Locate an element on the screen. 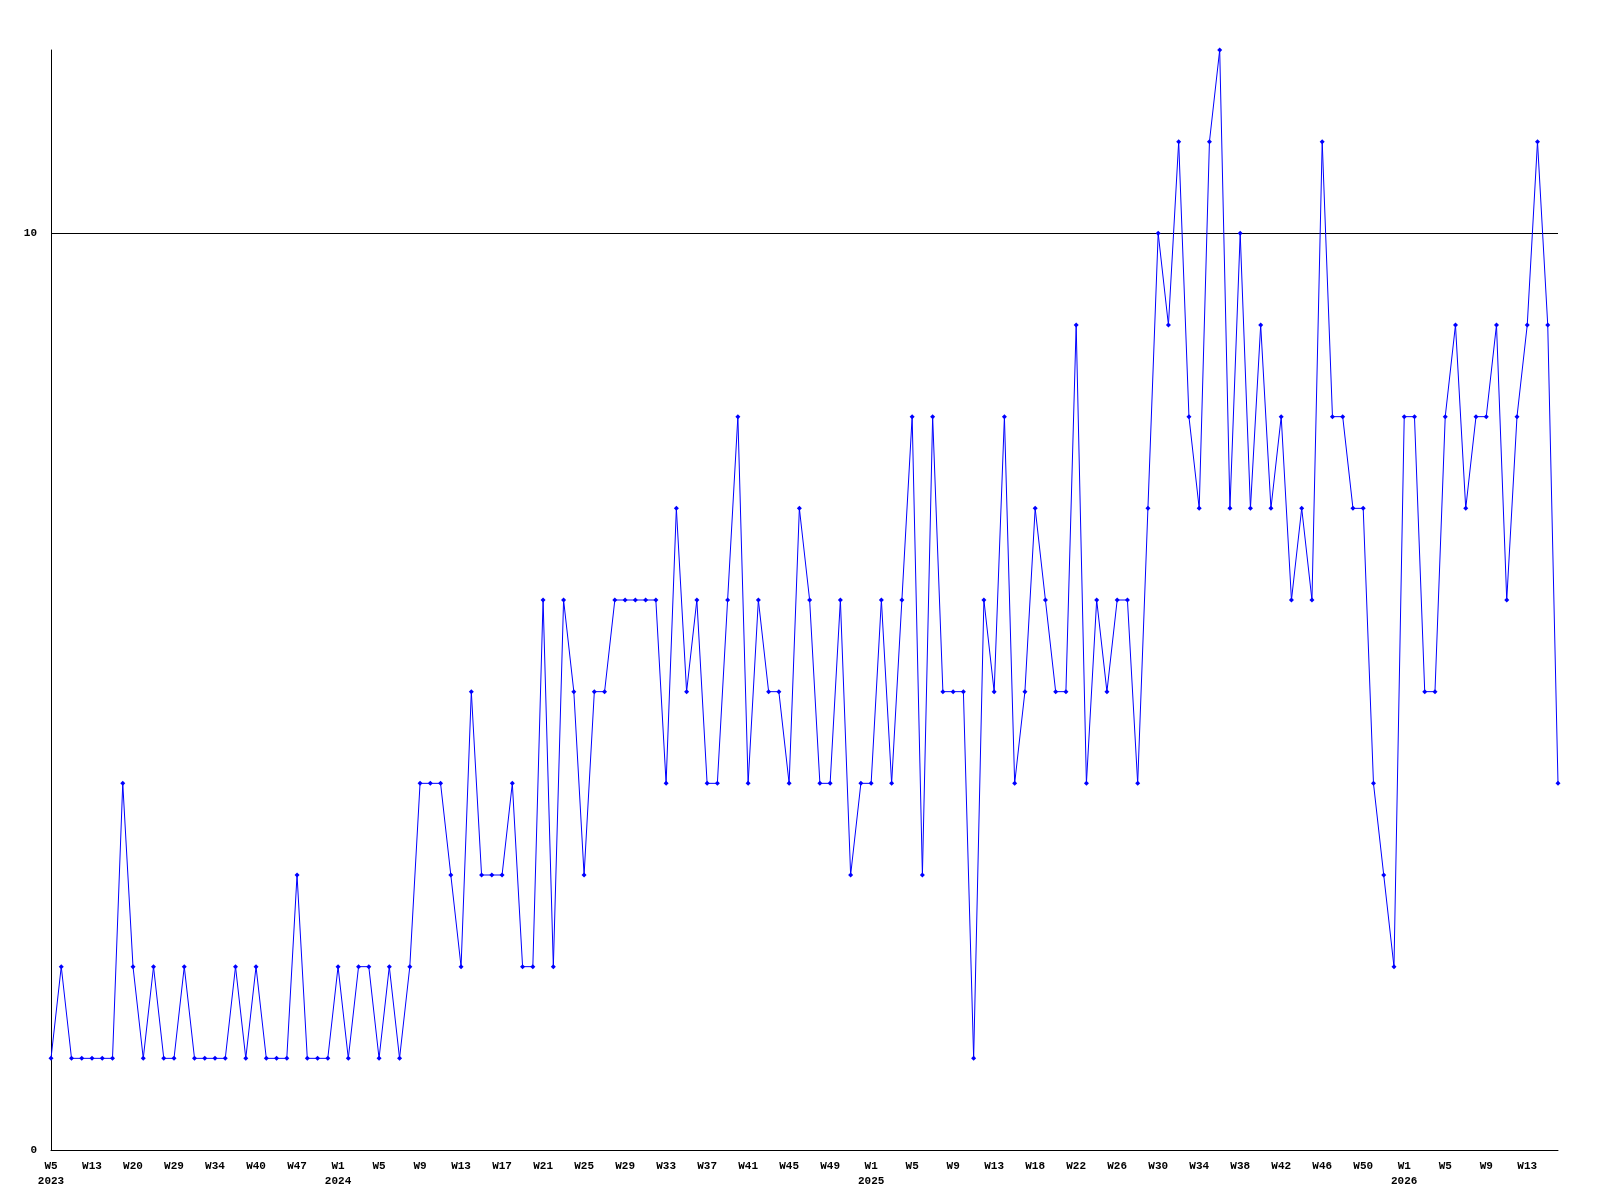 The width and height of the screenshot is (1600, 1200). x-tick-label: W37 is located at coordinates (707, 1165).